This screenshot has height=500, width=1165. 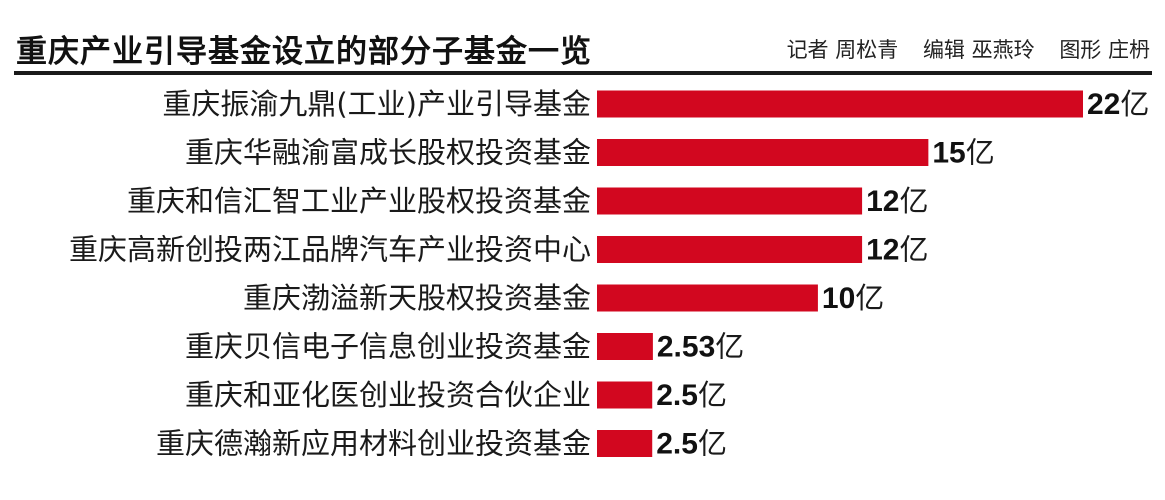 I want to click on category-label: 重庆贝信电子信息创业投资基金, so click(x=388, y=347).